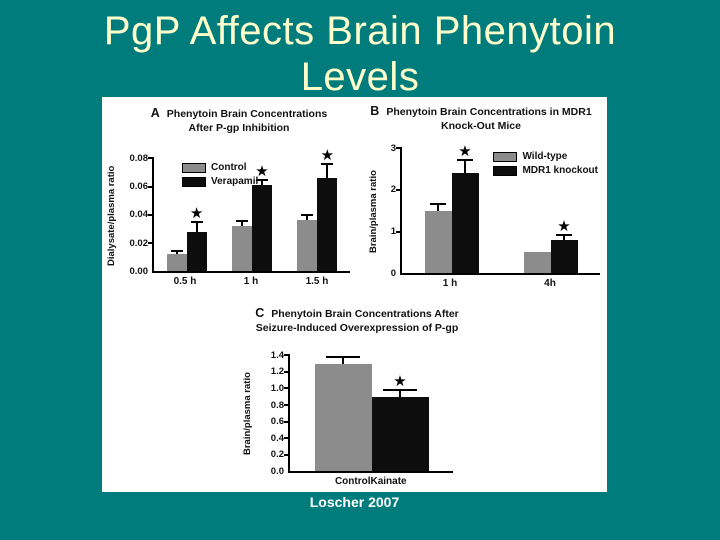 This screenshot has width=720, height=540. I want to click on x-axis-label-1-5-h: 1.5 h, so click(317, 281).